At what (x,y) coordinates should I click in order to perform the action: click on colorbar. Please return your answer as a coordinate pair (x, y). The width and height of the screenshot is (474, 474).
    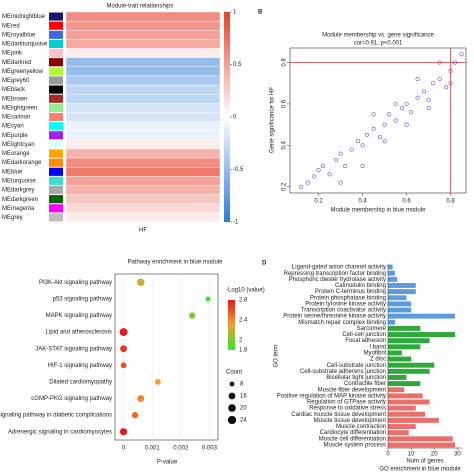
    Looking at the image, I should click on (231, 325).